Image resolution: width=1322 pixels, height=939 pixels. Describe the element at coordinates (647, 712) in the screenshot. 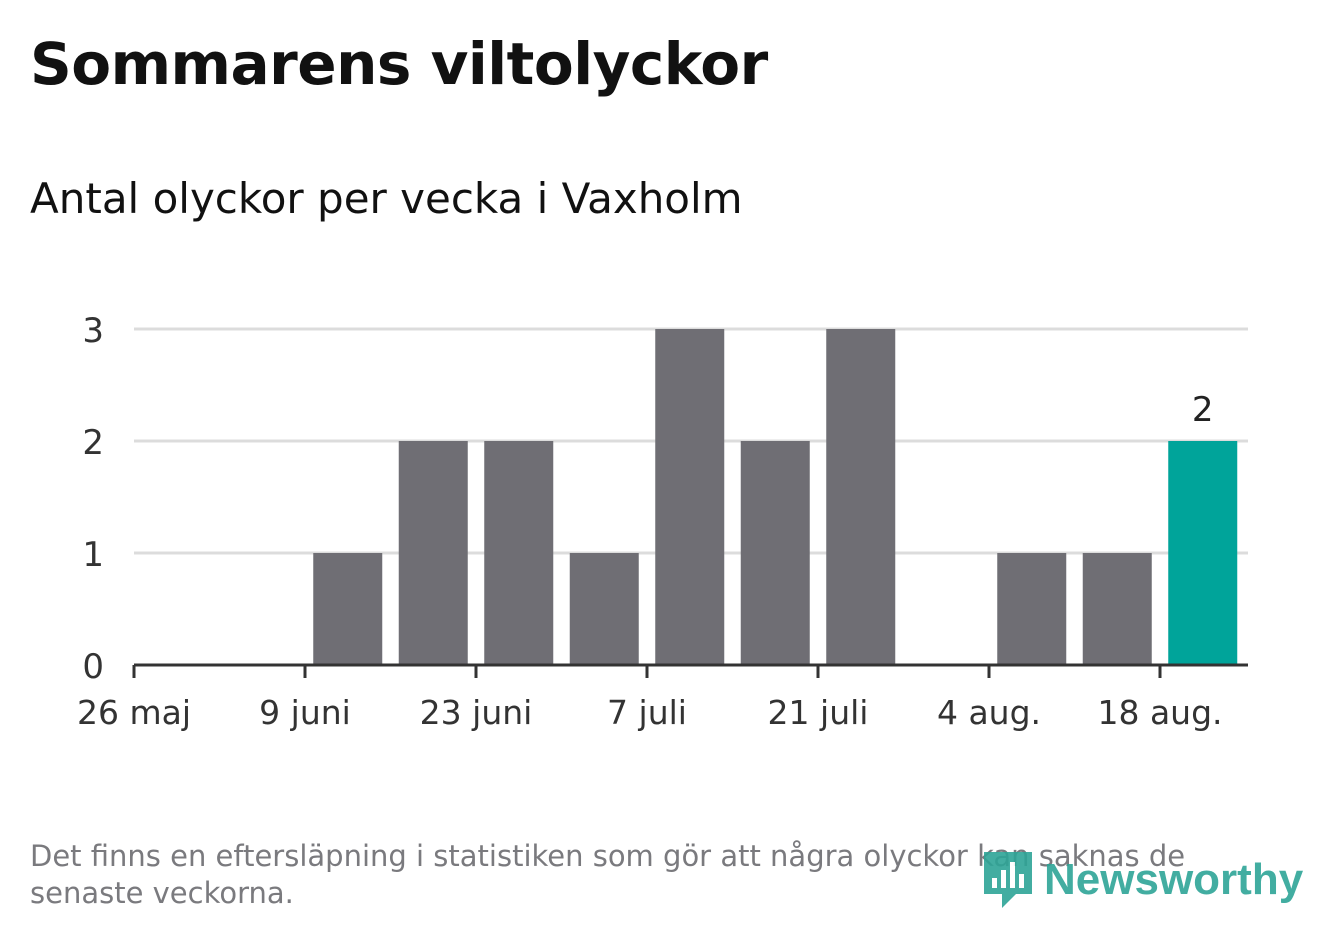

I see `x-tick-label: 7 juli` at that location.